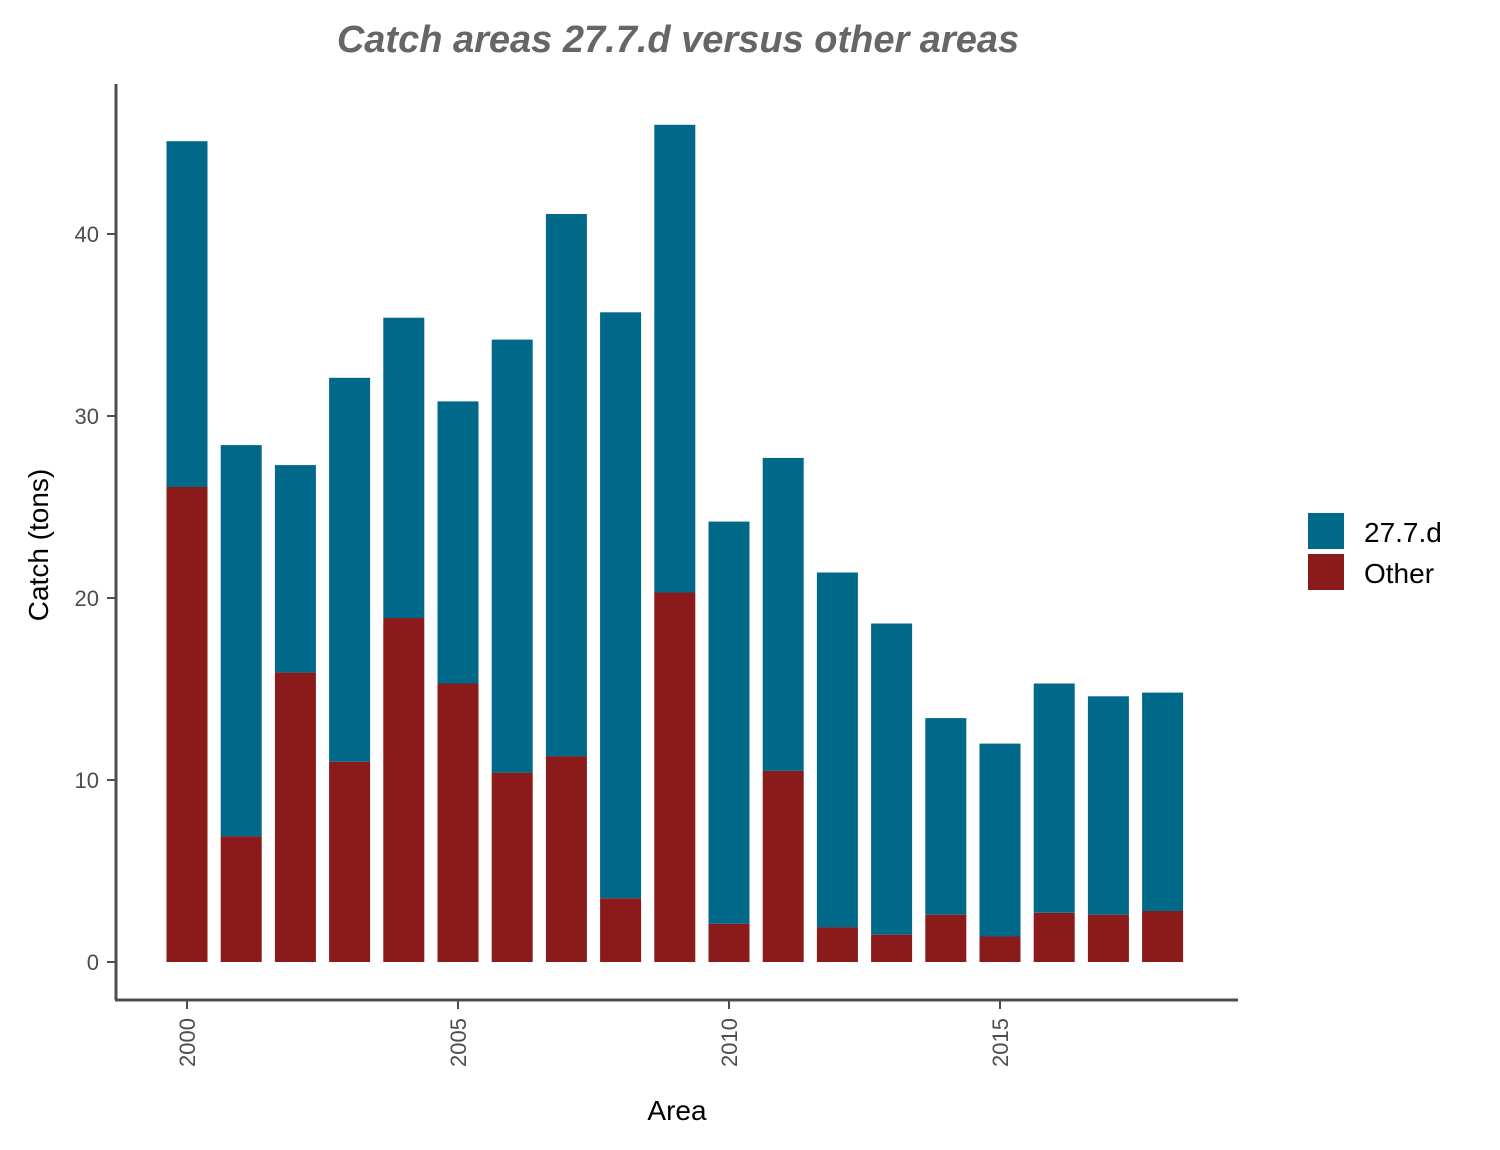 The width and height of the screenshot is (1500, 1150). Describe the element at coordinates (1399, 573) in the screenshot. I see `legend-label-Other: Other` at that location.